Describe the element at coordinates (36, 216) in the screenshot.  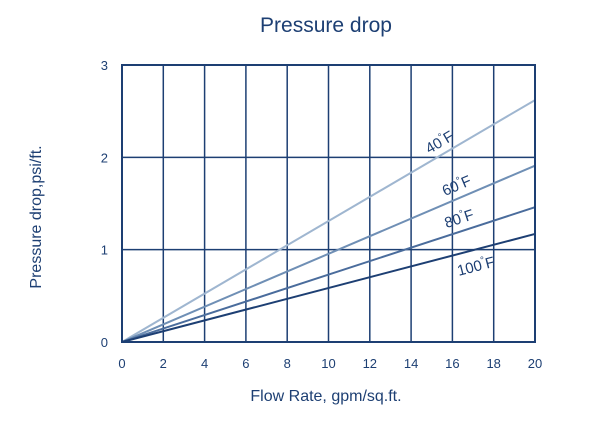
I see `y-axis-label: Pressure drop,psi/ft.` at that location.